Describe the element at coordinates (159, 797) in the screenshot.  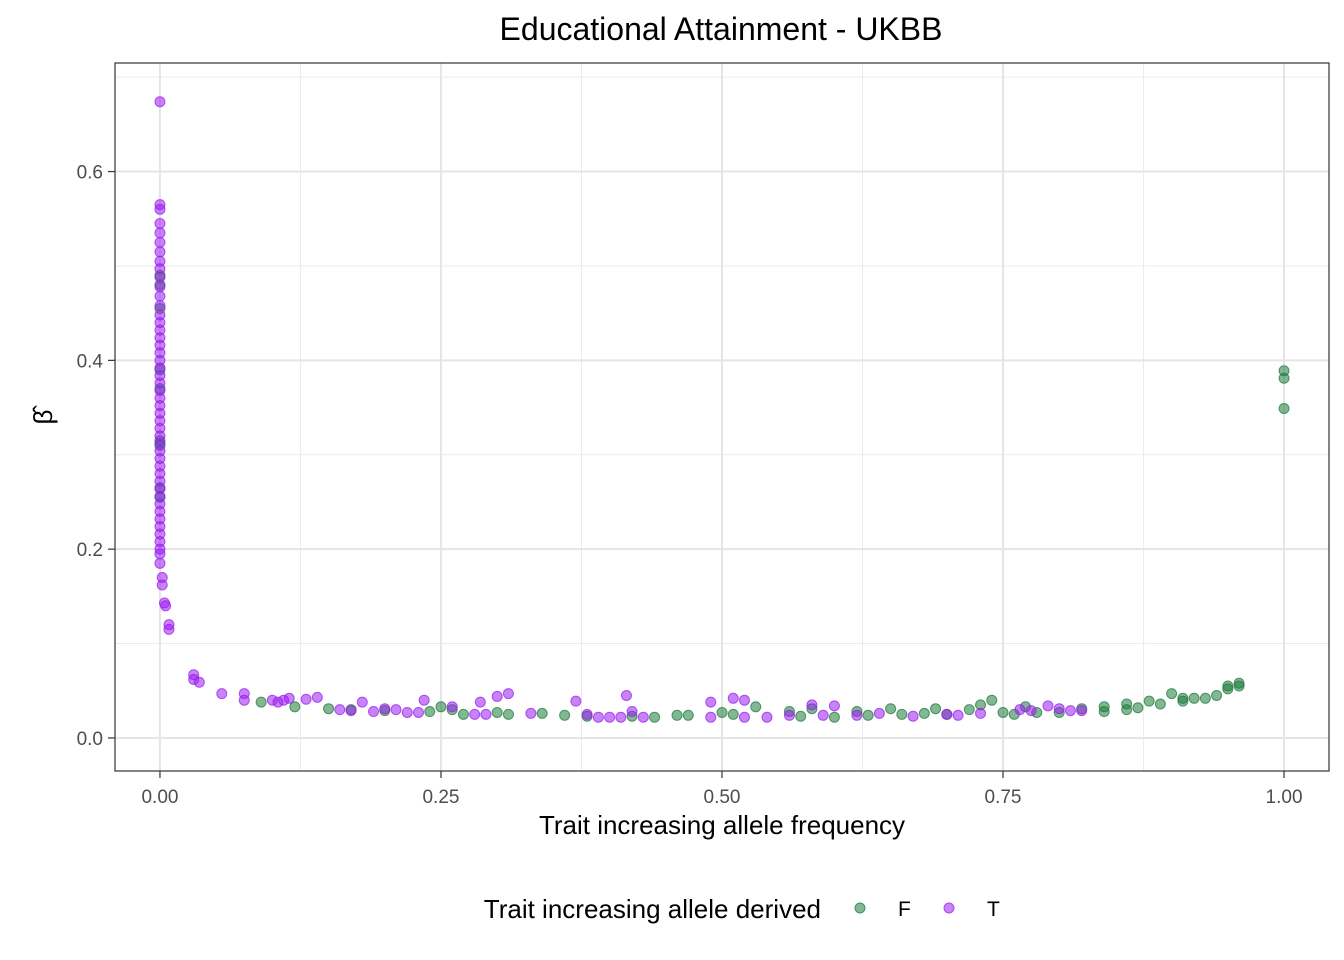
I see `x-tick-label: 0.00` at that location.